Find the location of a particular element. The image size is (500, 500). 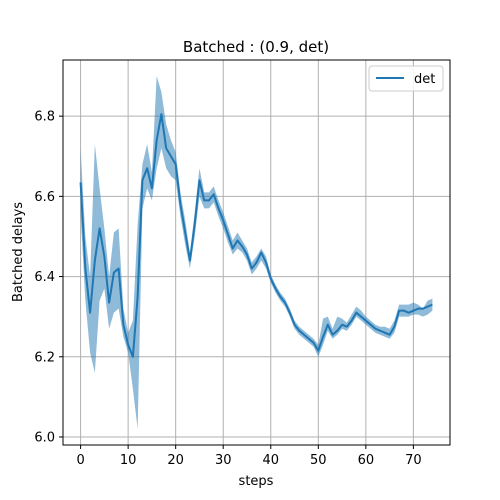

y-tick-label: 6.4 is located at coordinates (44, 277).